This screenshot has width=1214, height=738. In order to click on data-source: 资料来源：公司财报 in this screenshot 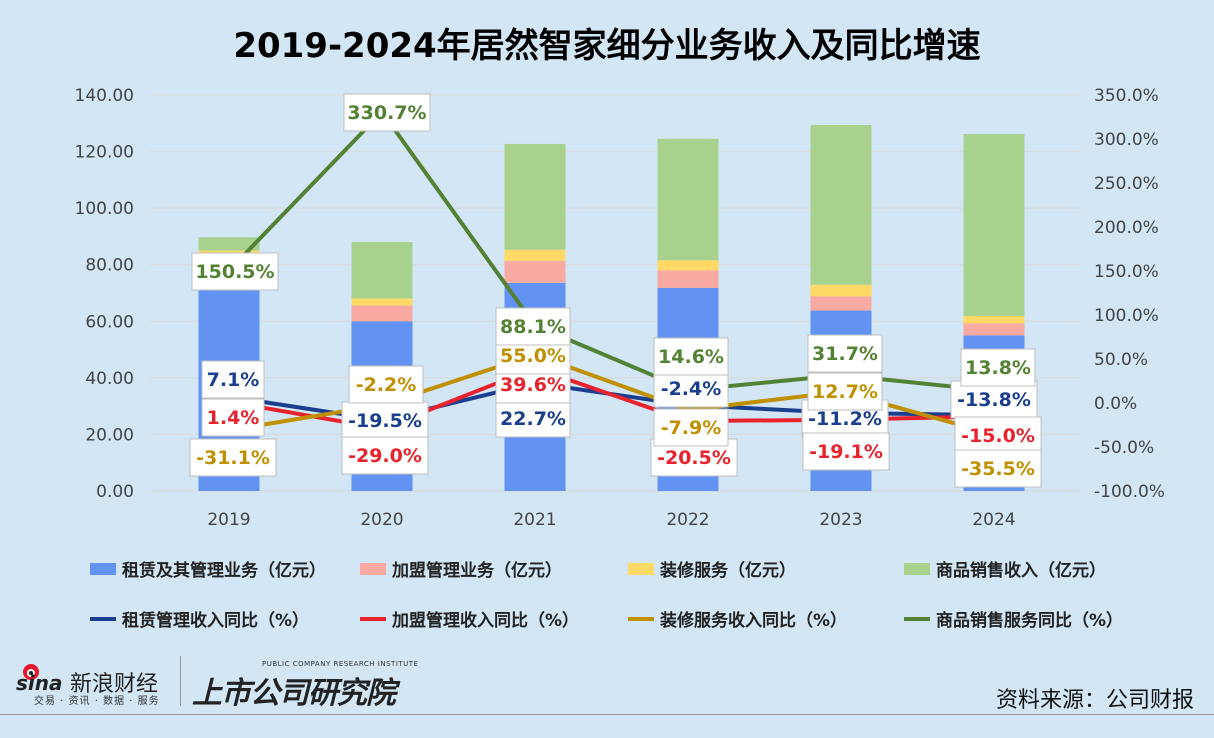, I will do `click(1094, 700)`.